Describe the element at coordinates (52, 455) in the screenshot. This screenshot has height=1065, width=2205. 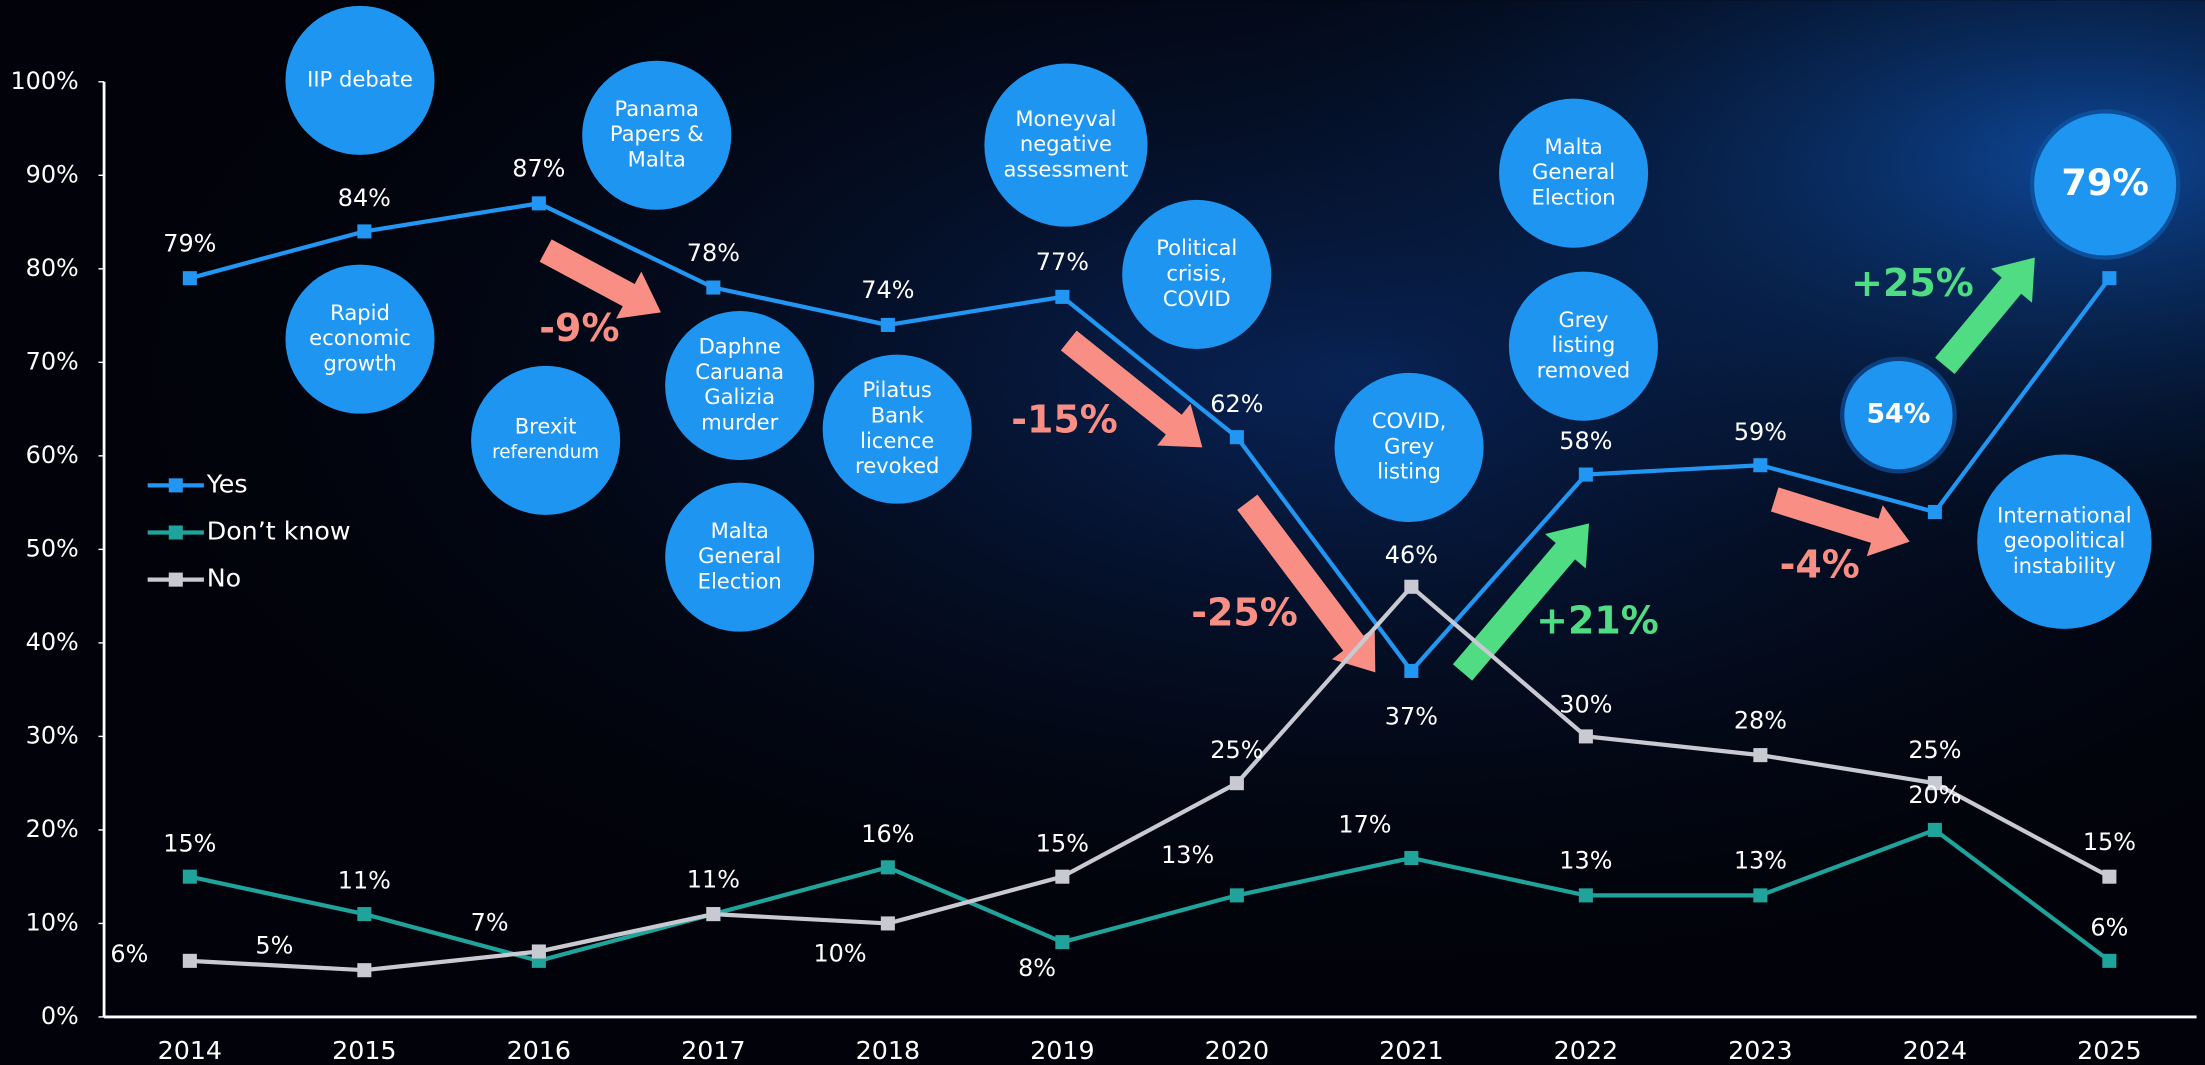
I see `y-tick-label: 60%` at that location.